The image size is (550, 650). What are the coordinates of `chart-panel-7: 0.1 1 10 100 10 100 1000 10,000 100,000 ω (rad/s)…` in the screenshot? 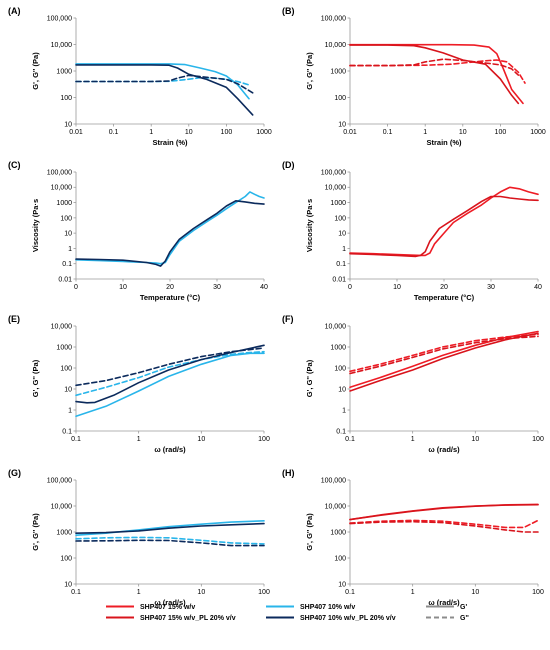 It's located at (413, 537).